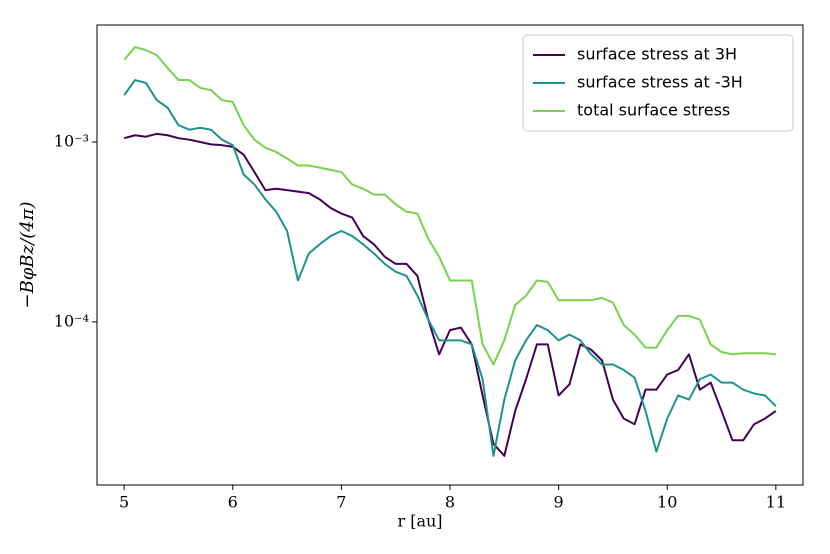  Describe the element at coordinates (124, 502) in the screenshot. I see `x-tick-label: 5` at that location.